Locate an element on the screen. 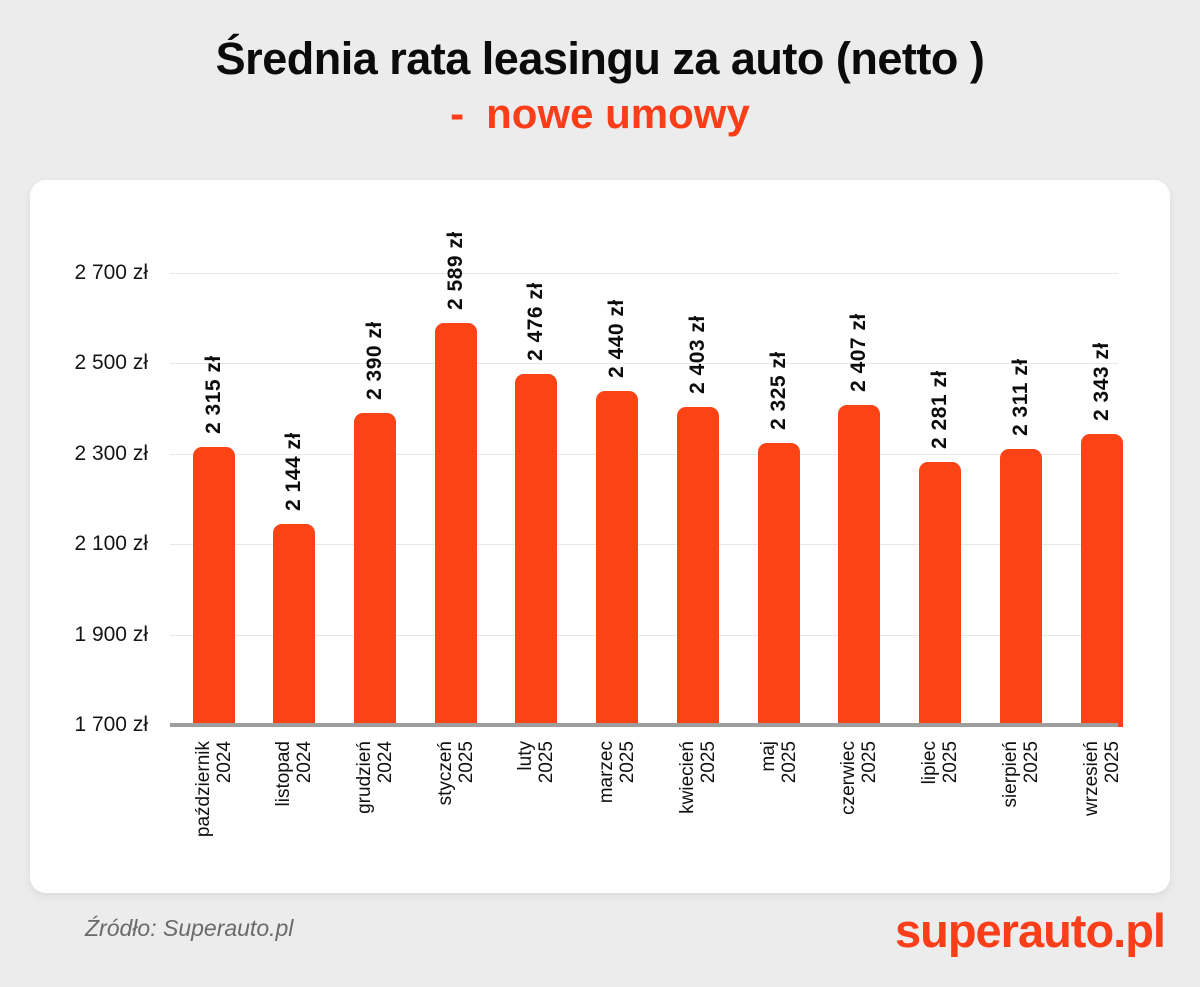  x-axis-label: lipiec 2025 is located at coordinates (940, 763).